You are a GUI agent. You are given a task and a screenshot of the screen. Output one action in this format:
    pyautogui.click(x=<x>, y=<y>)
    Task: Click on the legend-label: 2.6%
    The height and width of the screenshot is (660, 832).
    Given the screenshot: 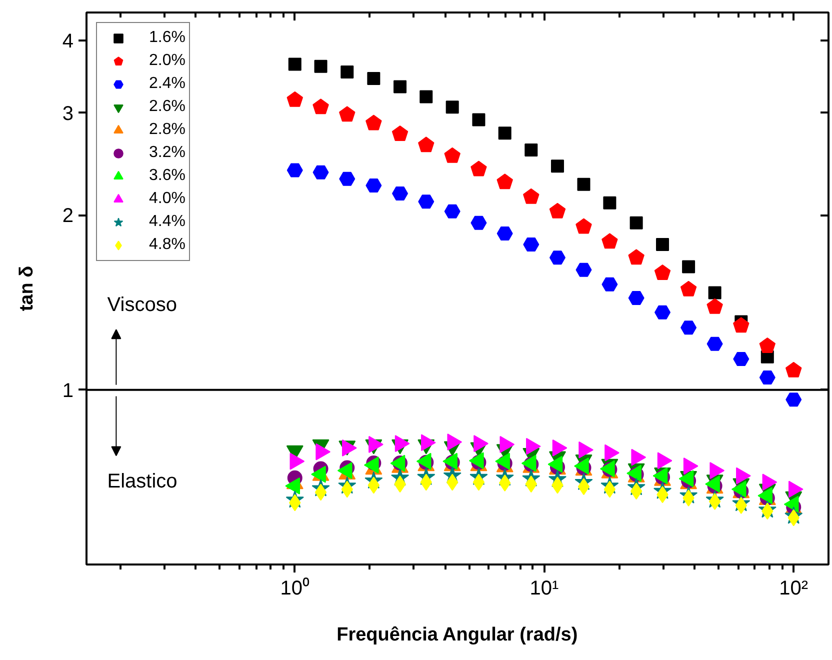 What is the action you would take?
    pyautogui.click(x=167, y=107)
    